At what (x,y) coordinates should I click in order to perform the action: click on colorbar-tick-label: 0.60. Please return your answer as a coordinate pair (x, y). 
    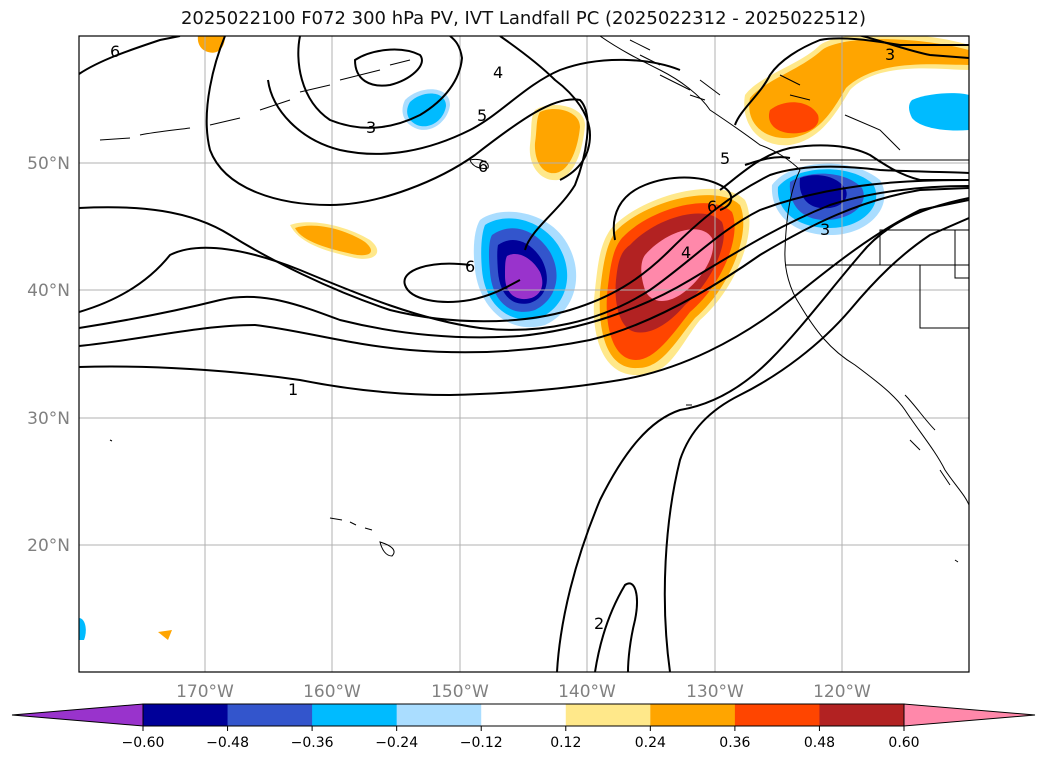
    Looking at the image, I should click on (903, 743).